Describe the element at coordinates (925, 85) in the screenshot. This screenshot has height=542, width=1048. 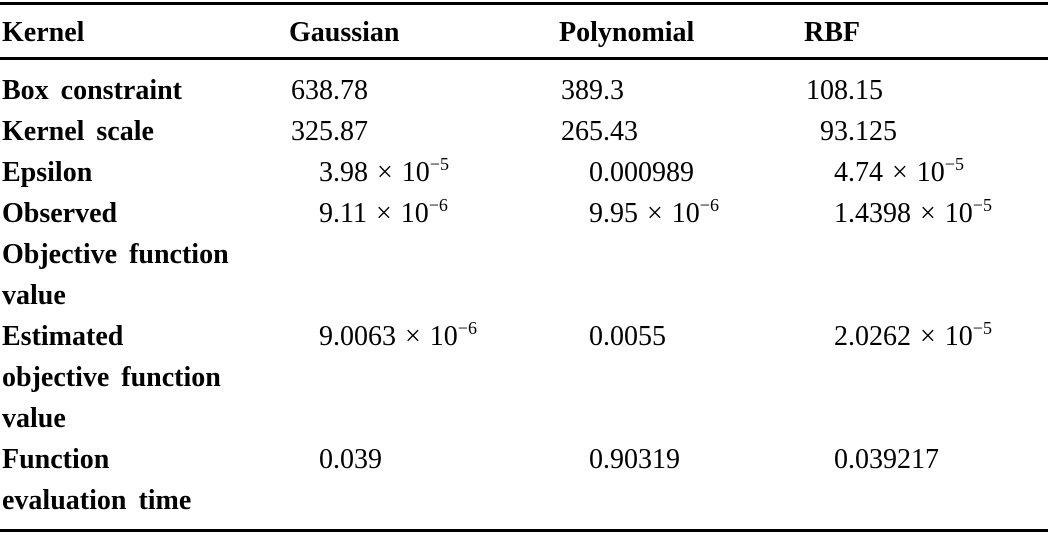
I see `value-cell: 108.15` at that location.